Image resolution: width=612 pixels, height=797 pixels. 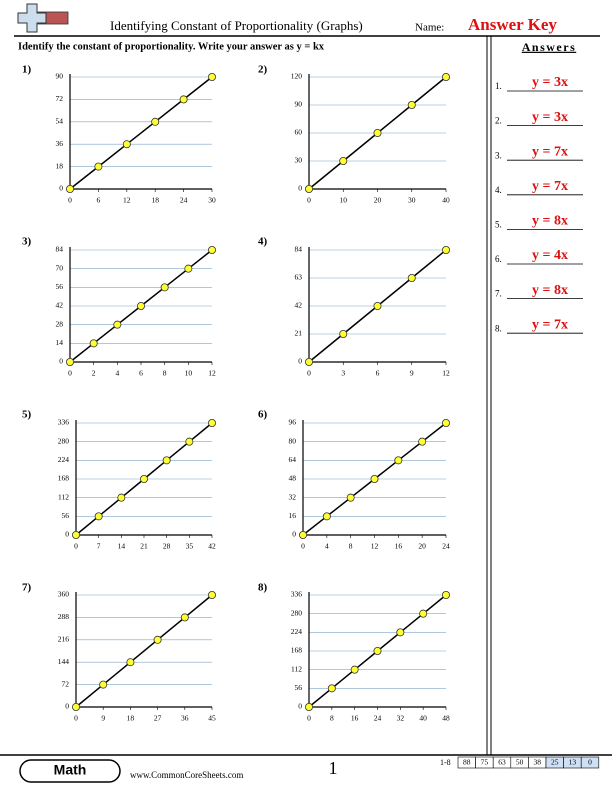 What do you see at coordinates (64, 594) in the screenshot?
I see `y-tick-label: 360` at bounding box center [64, 594].